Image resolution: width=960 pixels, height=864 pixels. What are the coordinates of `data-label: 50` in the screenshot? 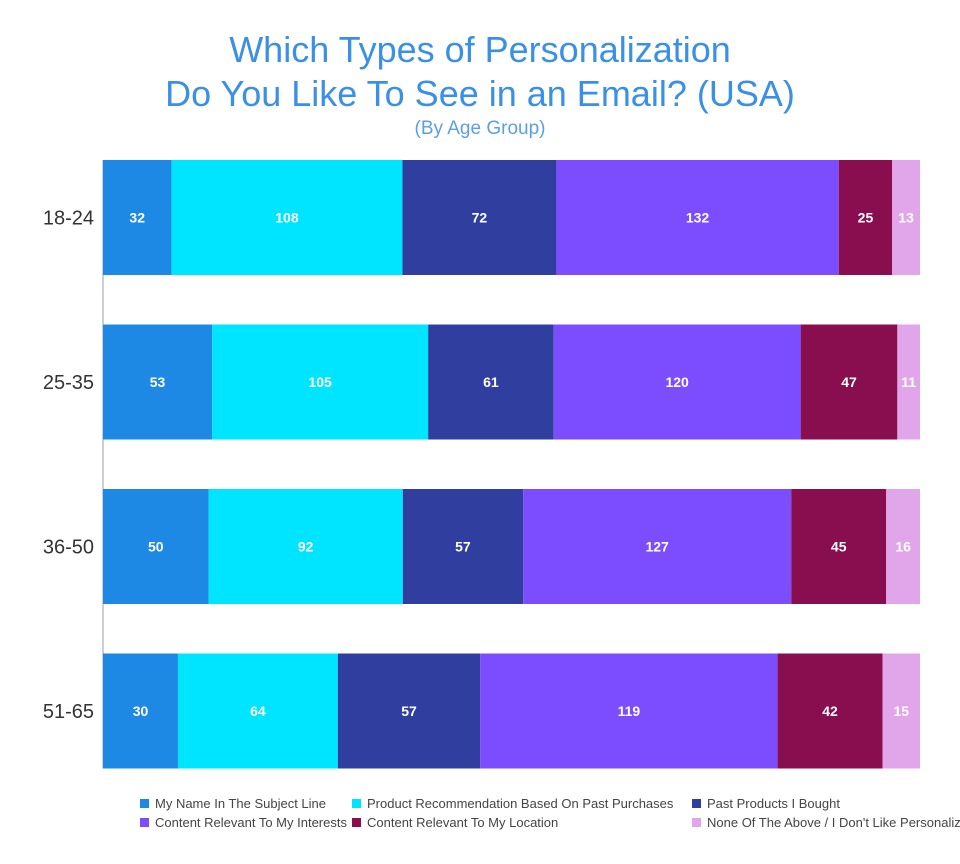 It's located at (156, 547).